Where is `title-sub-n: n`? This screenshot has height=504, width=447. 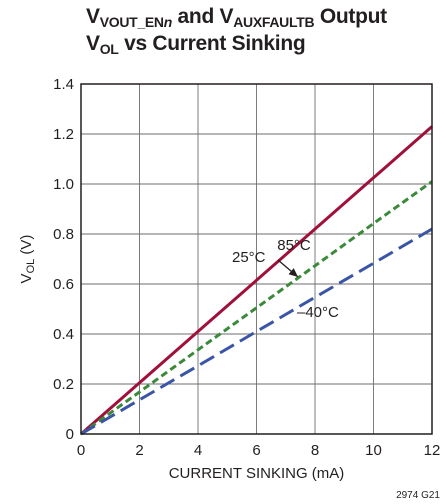
title-sub-n: n is located at coordinates (168, 22).